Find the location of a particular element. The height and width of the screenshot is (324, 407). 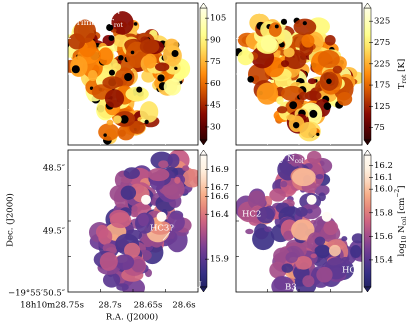

colorbar-tick-label: 105 is located at coordinates (218, 19).